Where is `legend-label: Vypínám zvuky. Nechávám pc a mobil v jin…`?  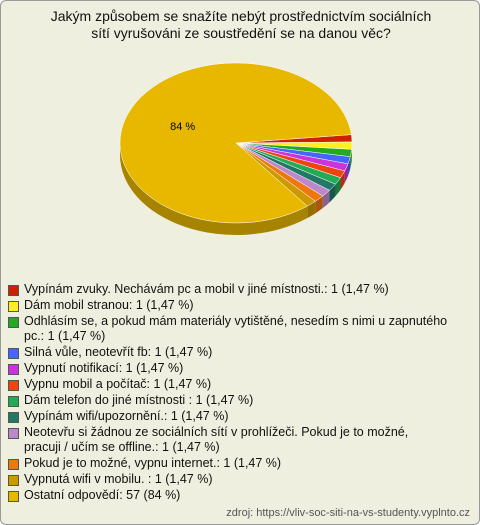 legend-label: Vypínám zvuky. Nechávám pc a mobil v jin… is located at coordinates (206, 289).